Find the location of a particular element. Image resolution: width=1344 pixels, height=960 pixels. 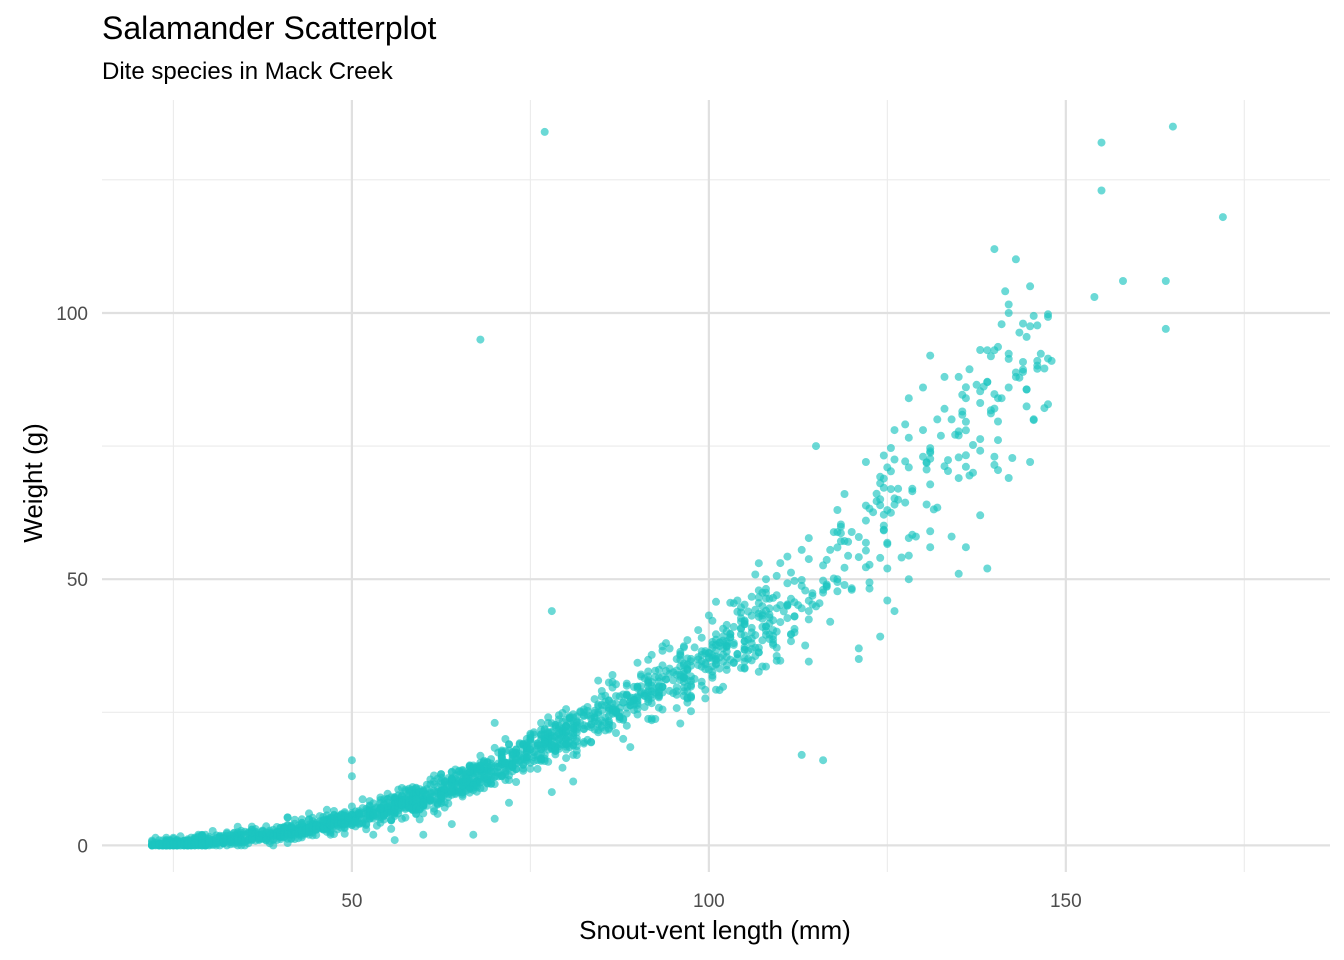

x-tick-label: 100 is located at coordinates (709, 901).